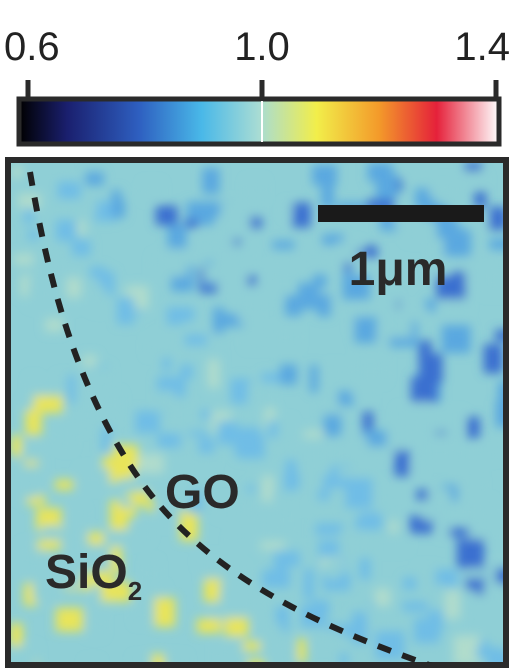  I want to click on region-label: GO, so click(202, 492).